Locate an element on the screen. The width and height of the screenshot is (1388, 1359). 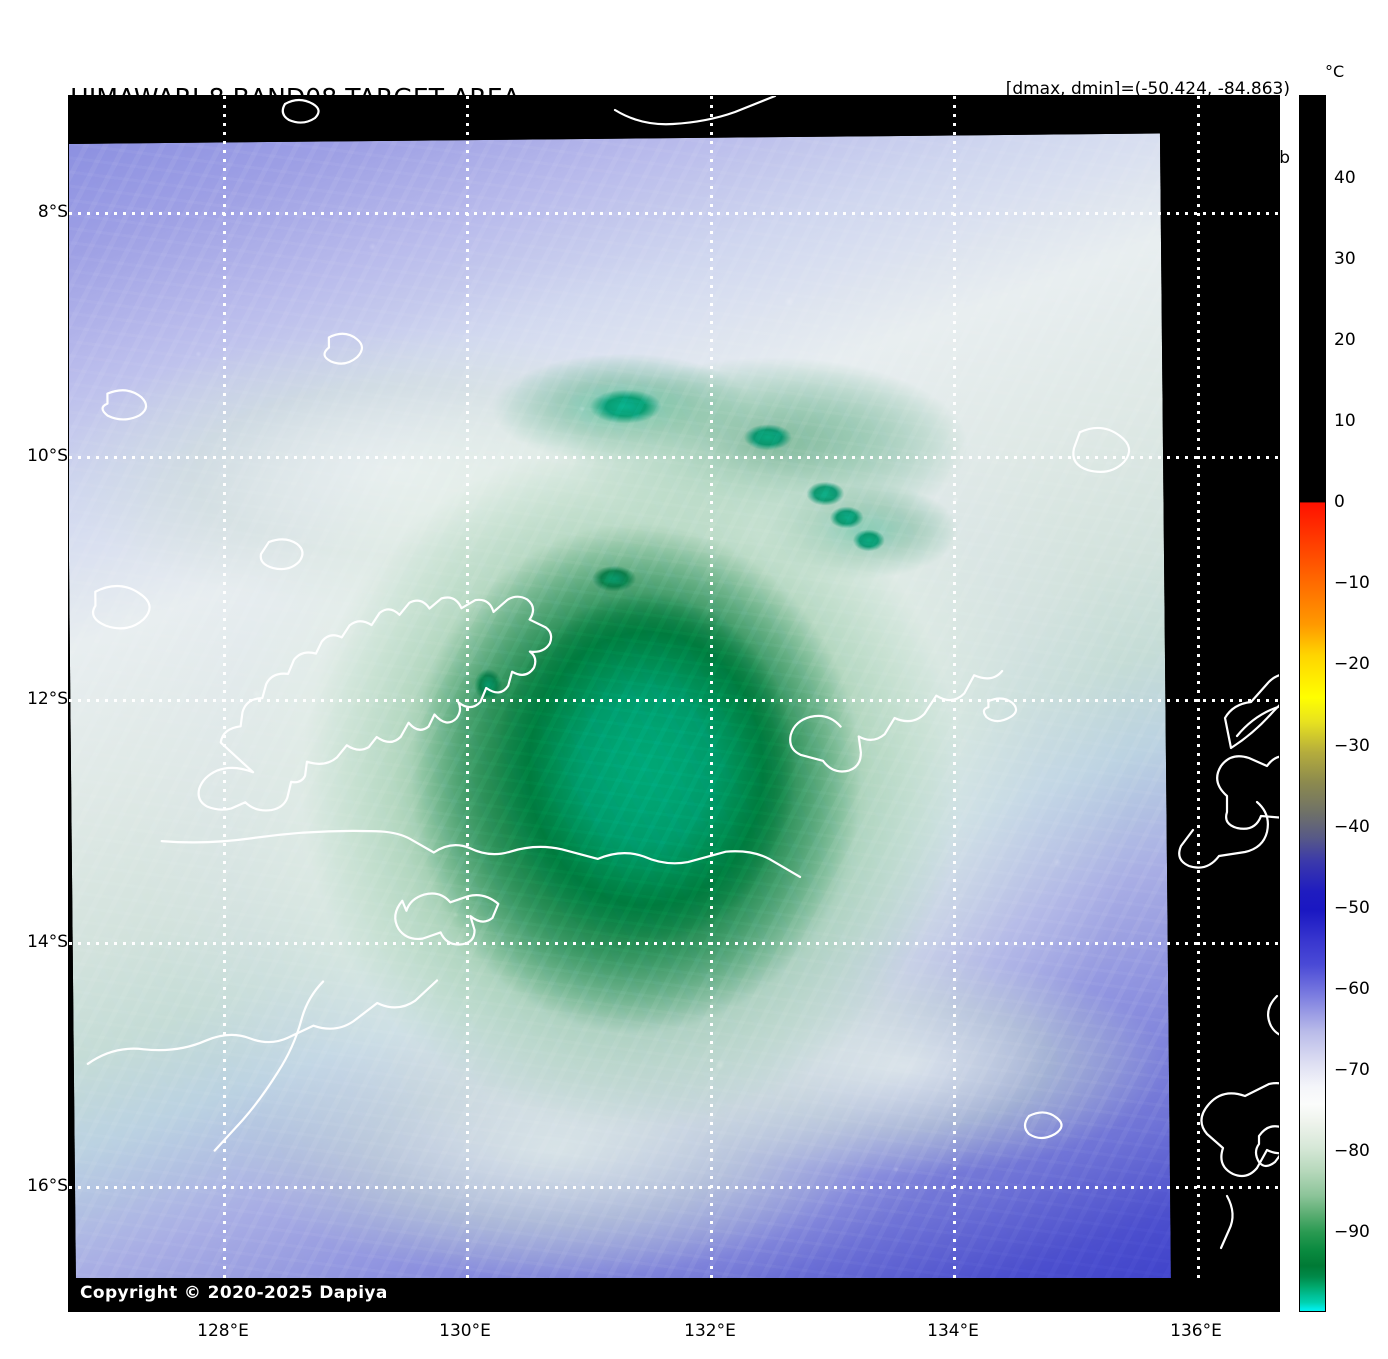
colorbar-tick-m20: −20 is located at coordinates (1352, 664).